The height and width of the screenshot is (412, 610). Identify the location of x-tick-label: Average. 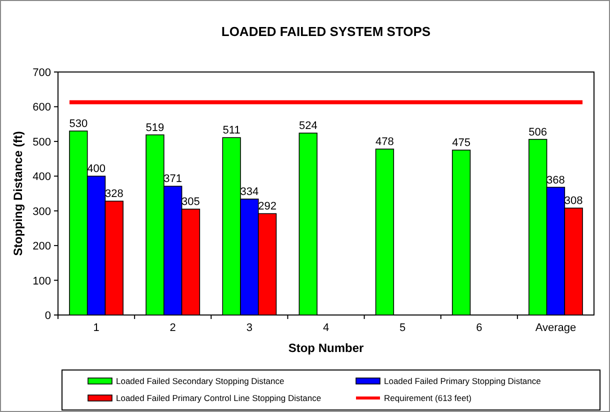
(555, 328).